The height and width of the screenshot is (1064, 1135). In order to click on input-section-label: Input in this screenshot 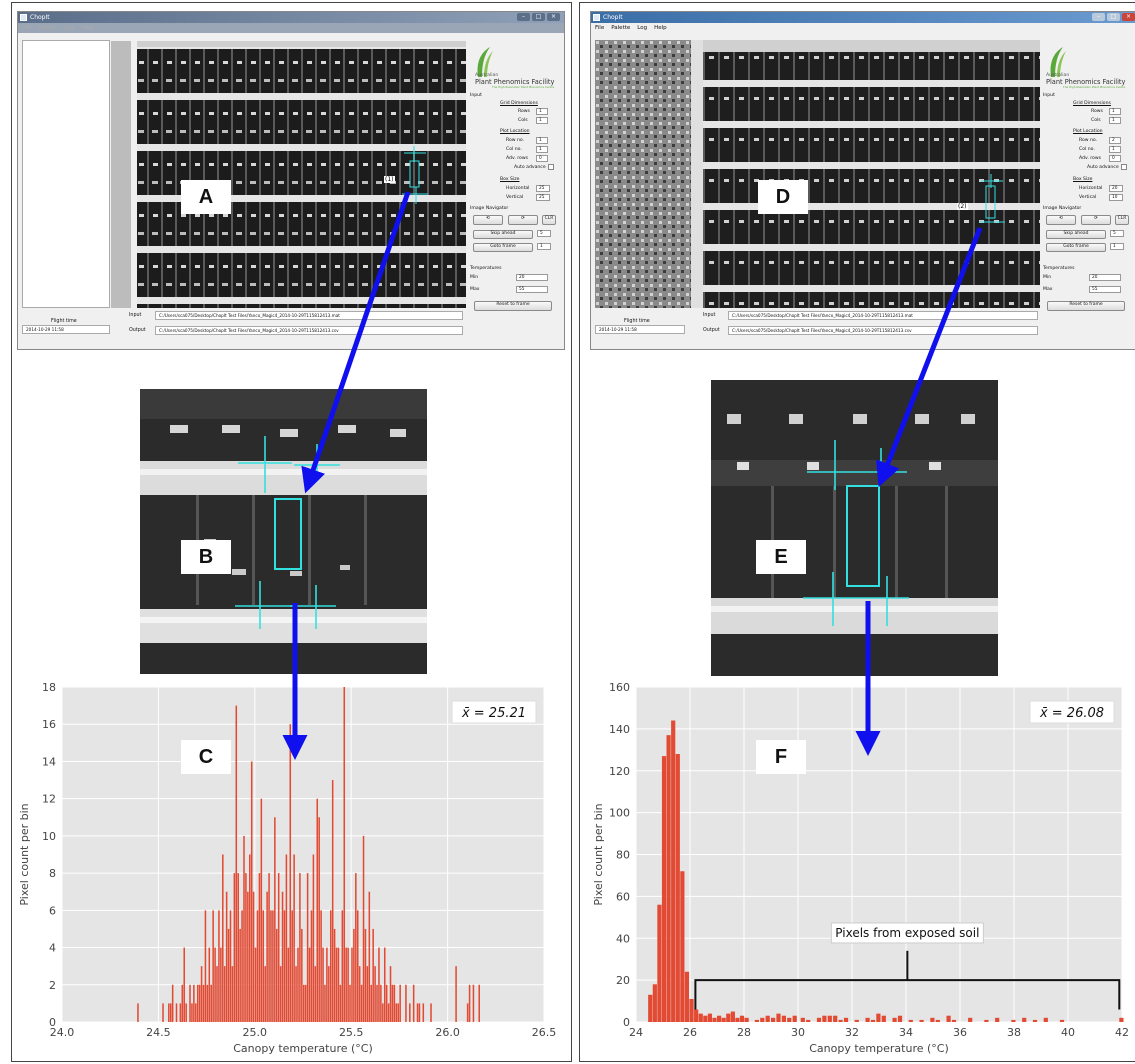, I will do `click(476, 95)`.